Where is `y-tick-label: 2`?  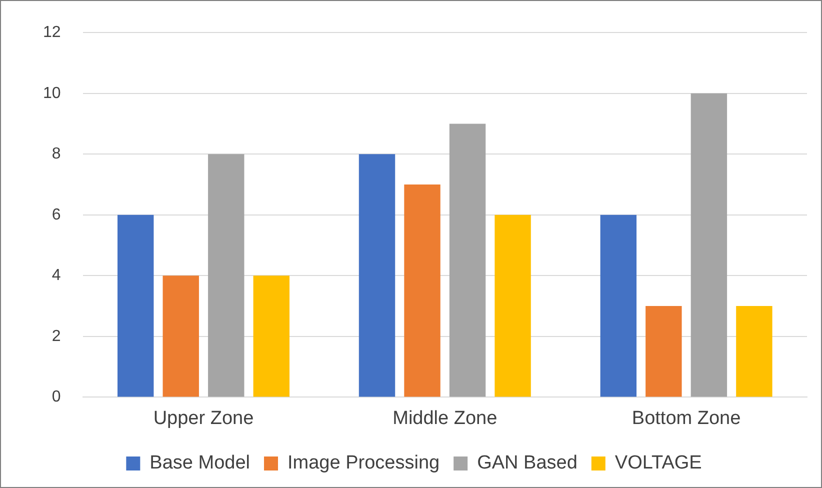
y-tick-label: 2 is located at coordinates (56, 336).